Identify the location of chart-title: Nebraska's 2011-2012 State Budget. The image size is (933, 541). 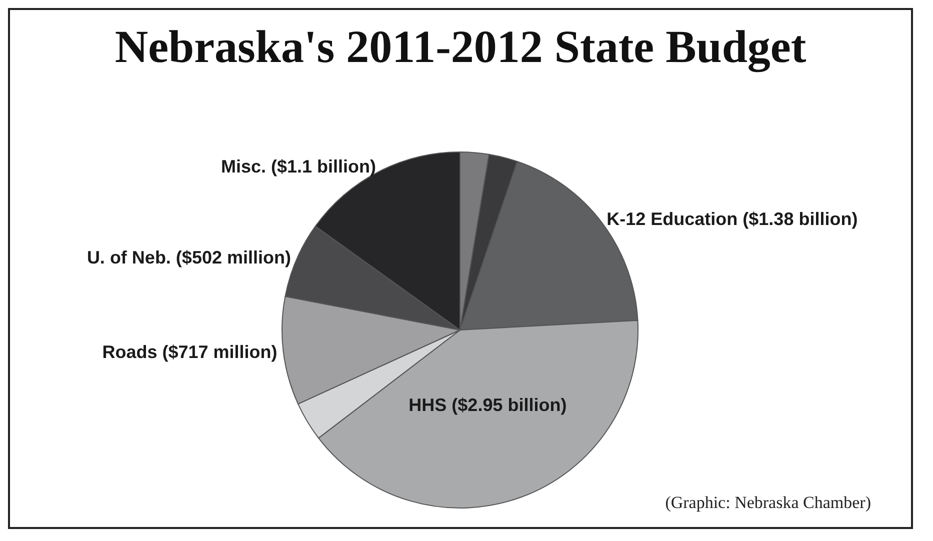
(461, 46).